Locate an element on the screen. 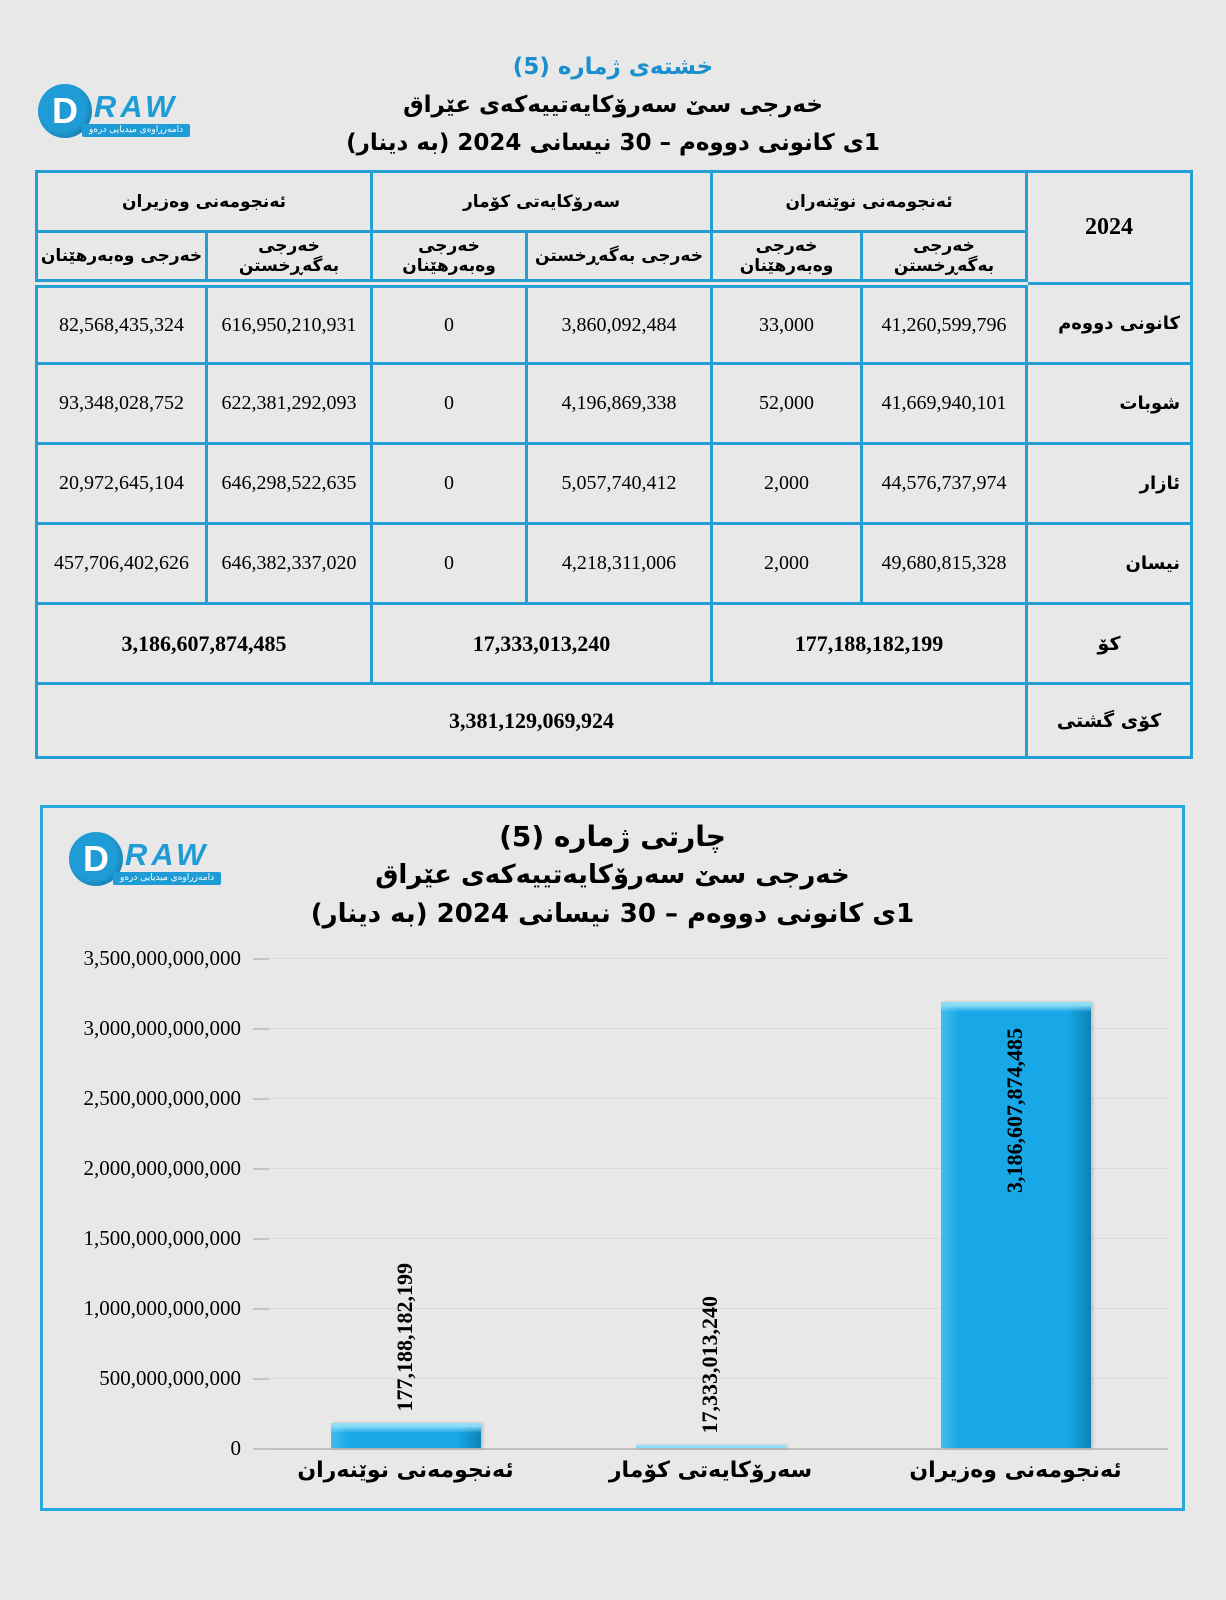  value-cell: 5,057,740,412 is located at coordinates (619, 483).